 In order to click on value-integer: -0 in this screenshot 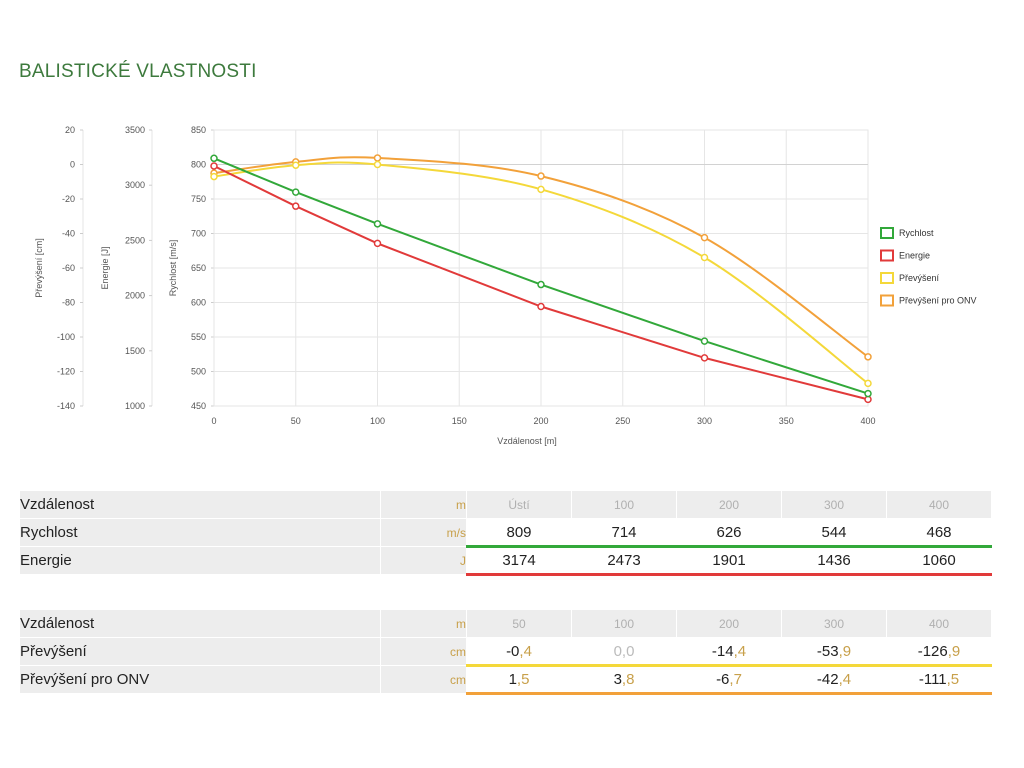, I will do `click(513, 651)`.